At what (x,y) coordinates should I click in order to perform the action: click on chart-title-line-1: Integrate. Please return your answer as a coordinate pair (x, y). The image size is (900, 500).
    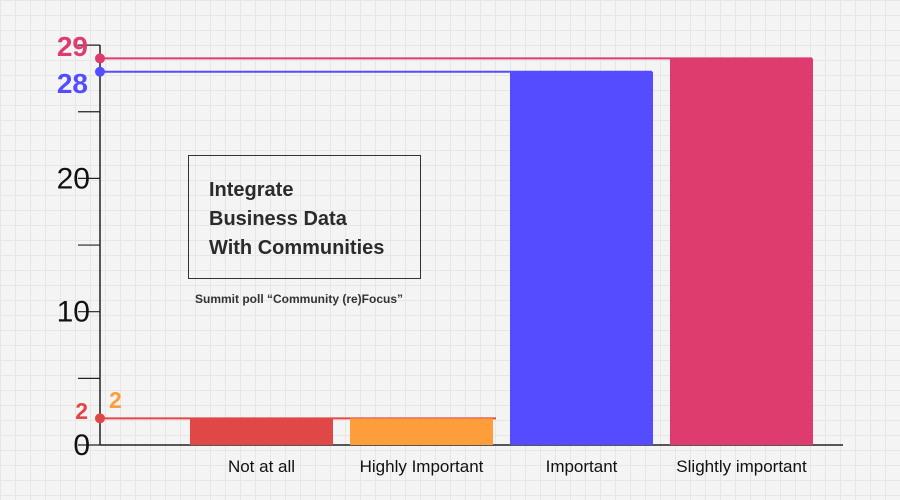
    Looking at the image, I should click on (251, 190).